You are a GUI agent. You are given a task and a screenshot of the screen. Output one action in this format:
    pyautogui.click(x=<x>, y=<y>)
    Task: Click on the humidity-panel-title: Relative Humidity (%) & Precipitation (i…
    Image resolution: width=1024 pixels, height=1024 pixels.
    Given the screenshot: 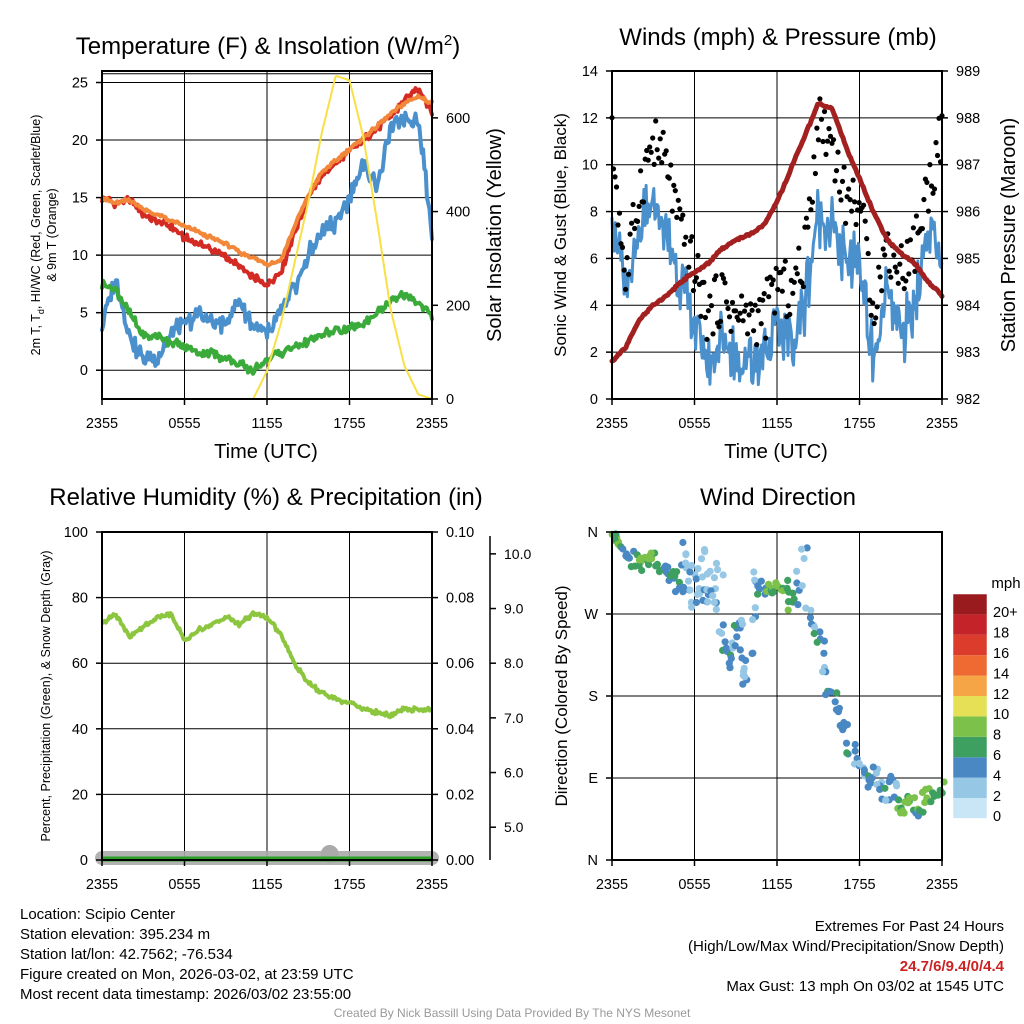 What is the action you would take?
    pyautogui.click(x=265, y=497)
    